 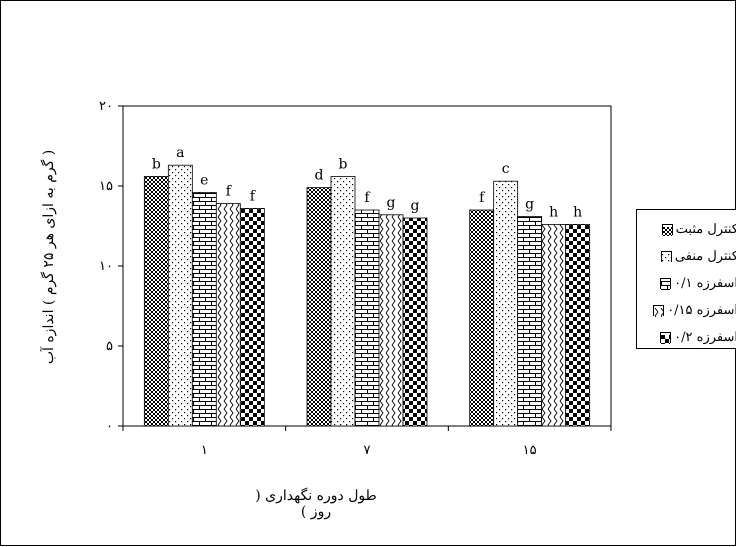 What do you see at coordinates (204, 180) in the screenshot?
I see `bar-label: e` at bounding box center [204, 180].